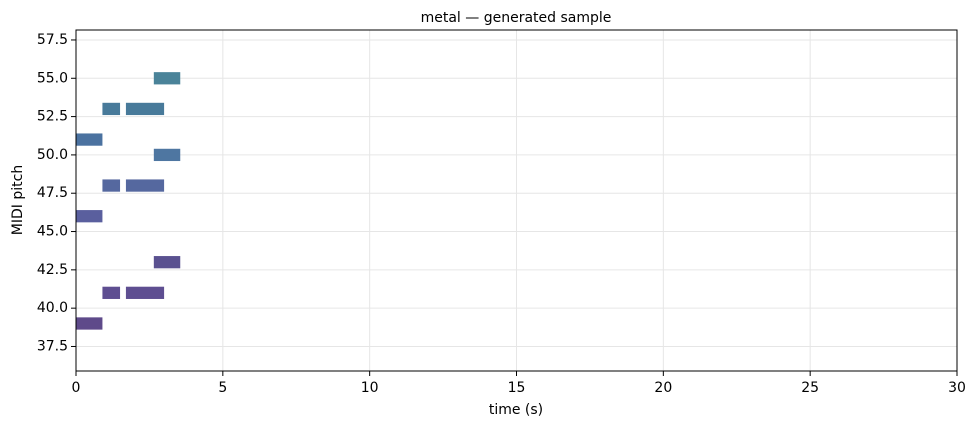  I want to click on y-tick-label: 57.5, so click(52, 40).